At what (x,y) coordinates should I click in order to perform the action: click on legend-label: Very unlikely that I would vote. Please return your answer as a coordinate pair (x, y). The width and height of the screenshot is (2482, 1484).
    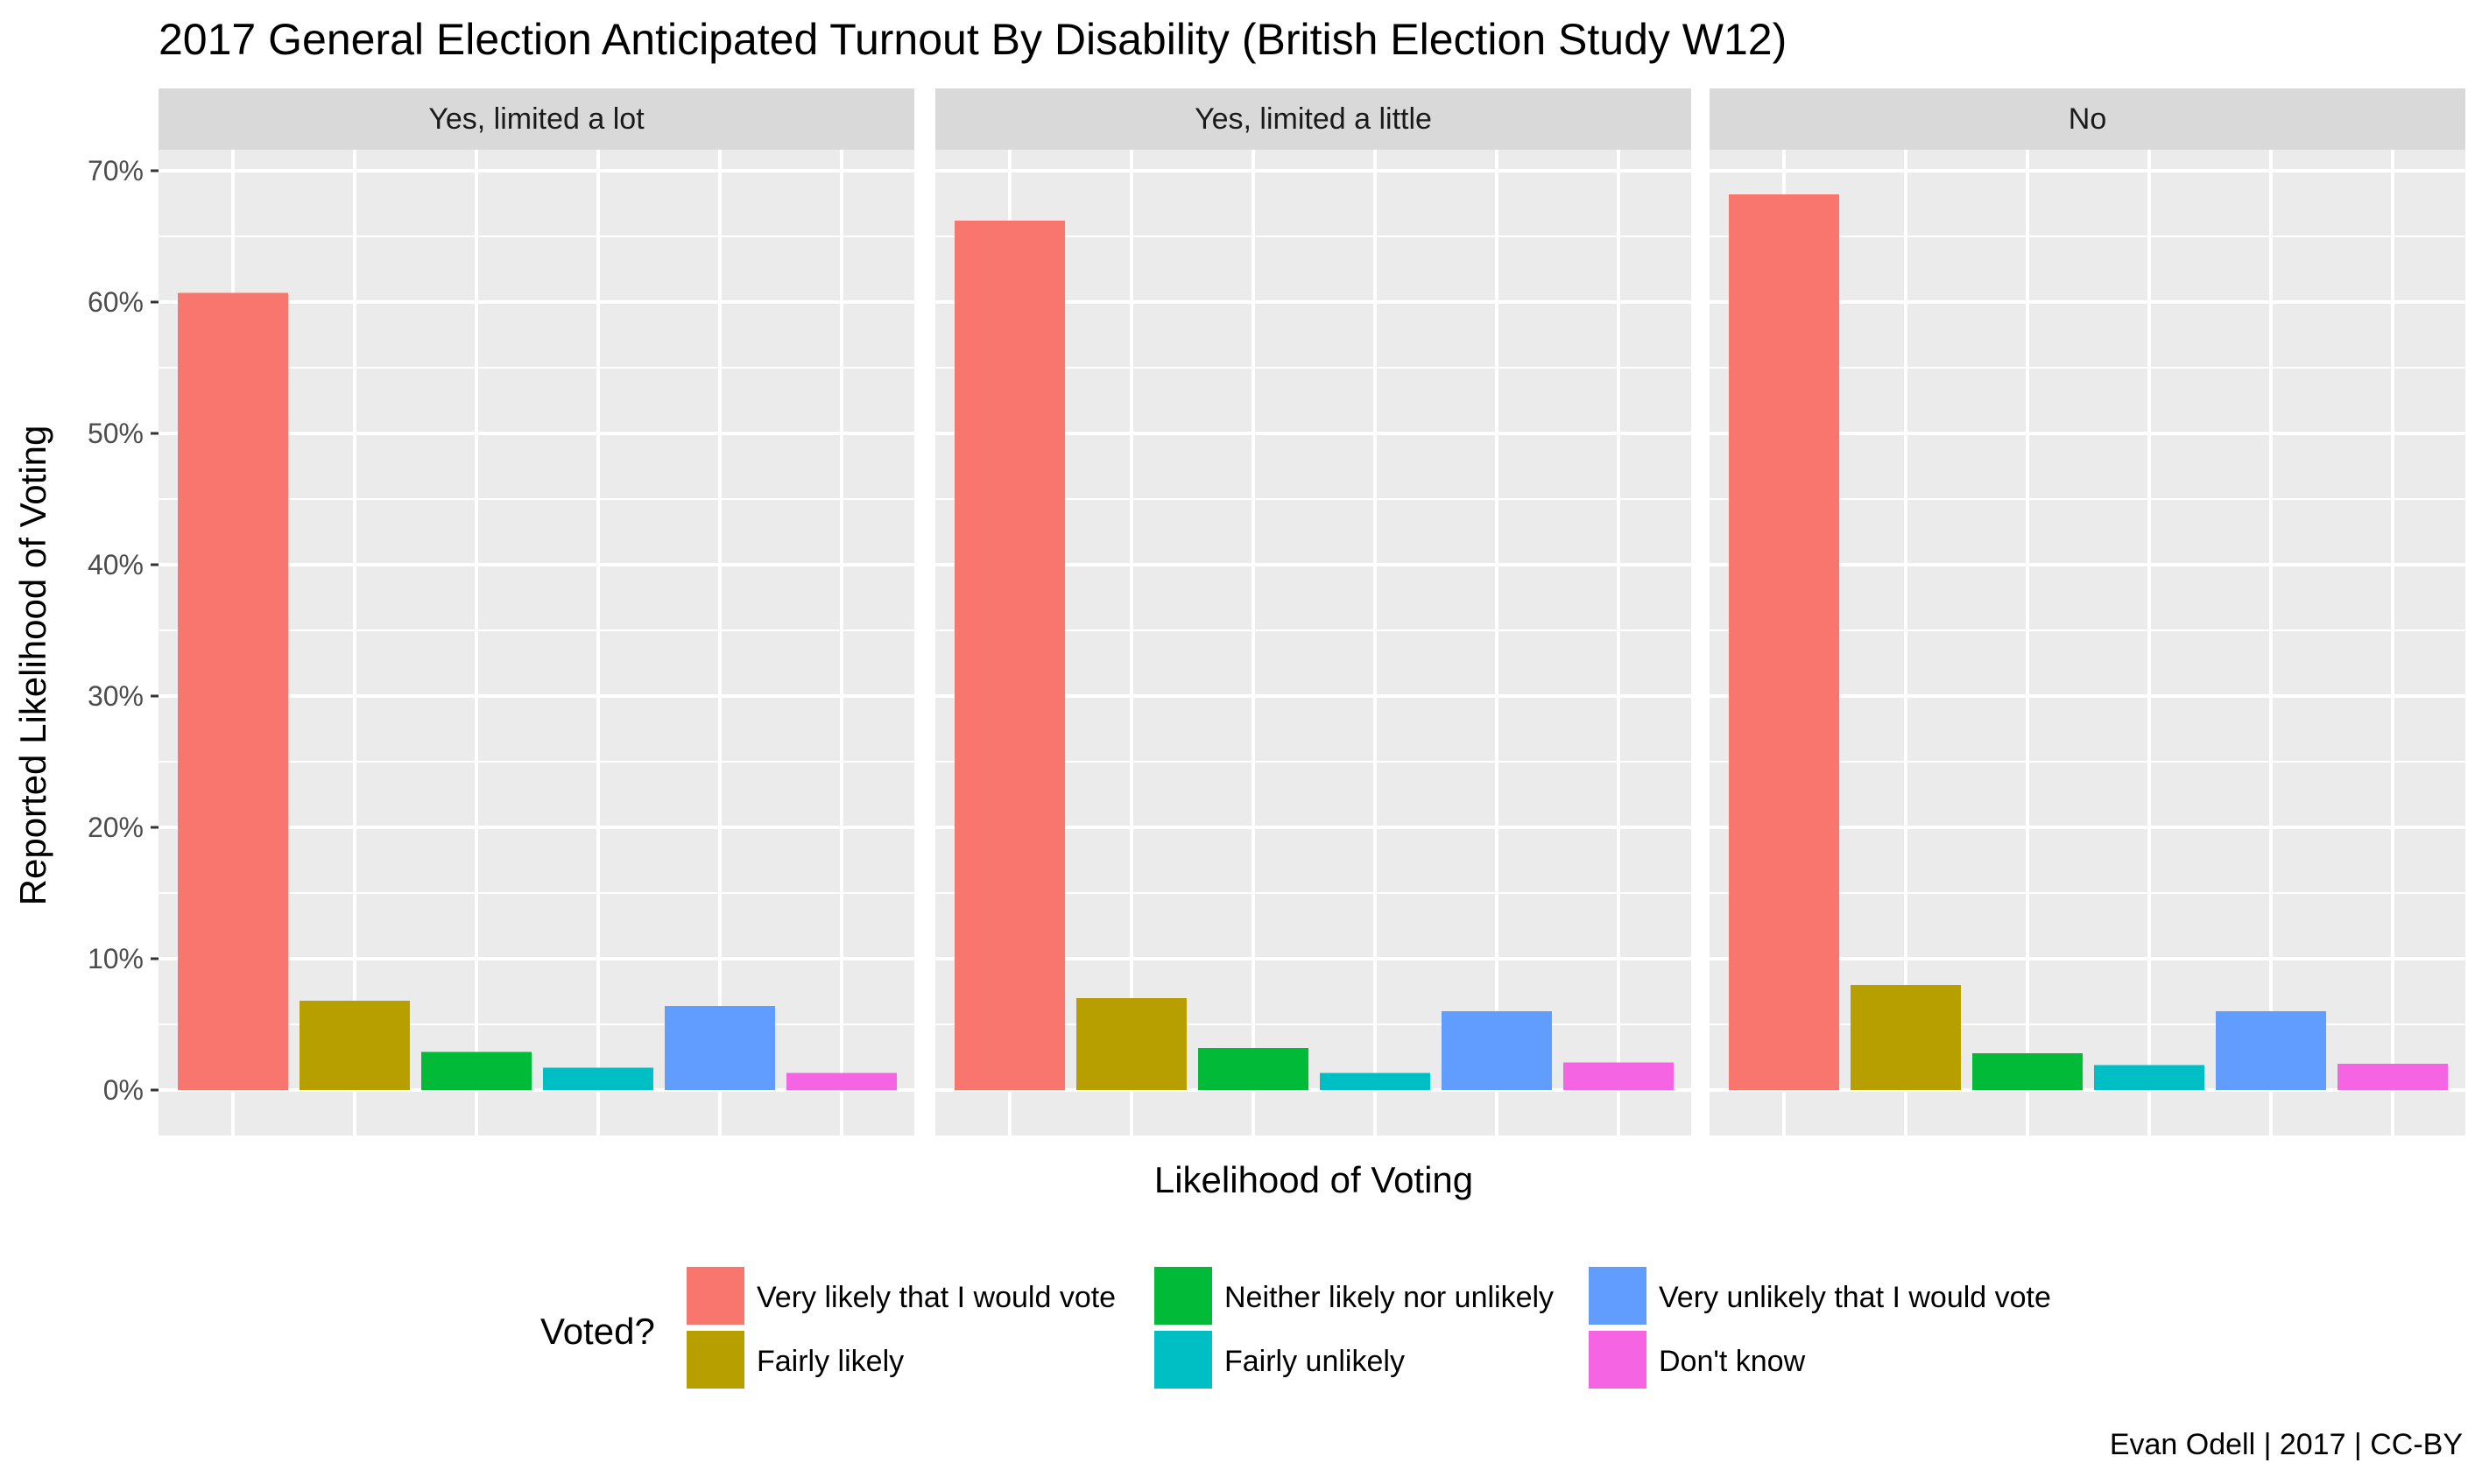
    Looking at the image, I should click on (1855, 1297).